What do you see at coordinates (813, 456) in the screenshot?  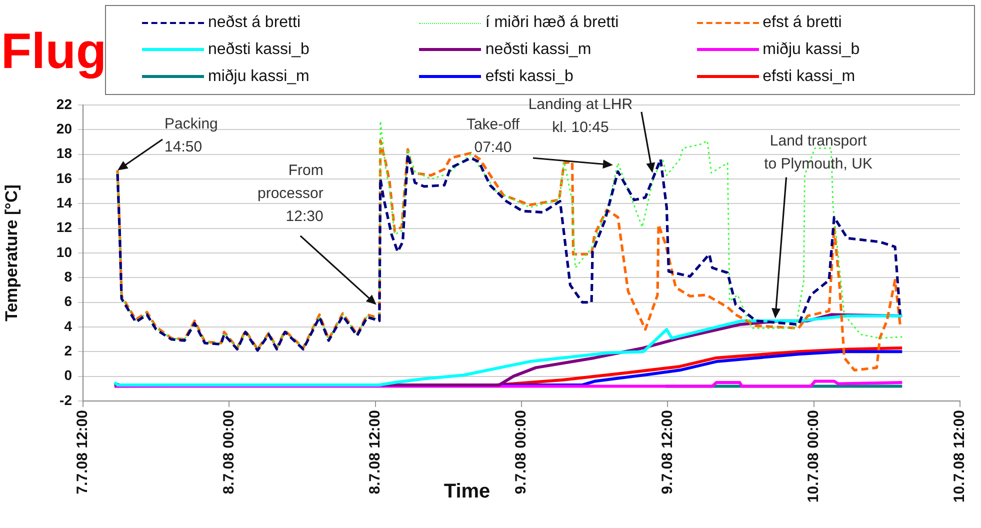 I see `x-tick-label: 10.7.08 00:00` at bounding box center [813, 456].